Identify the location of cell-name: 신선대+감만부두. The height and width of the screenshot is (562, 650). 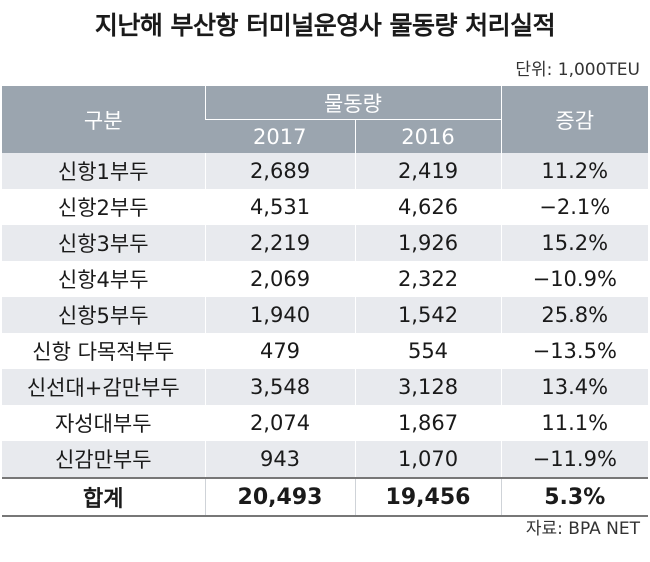
(103, 387).